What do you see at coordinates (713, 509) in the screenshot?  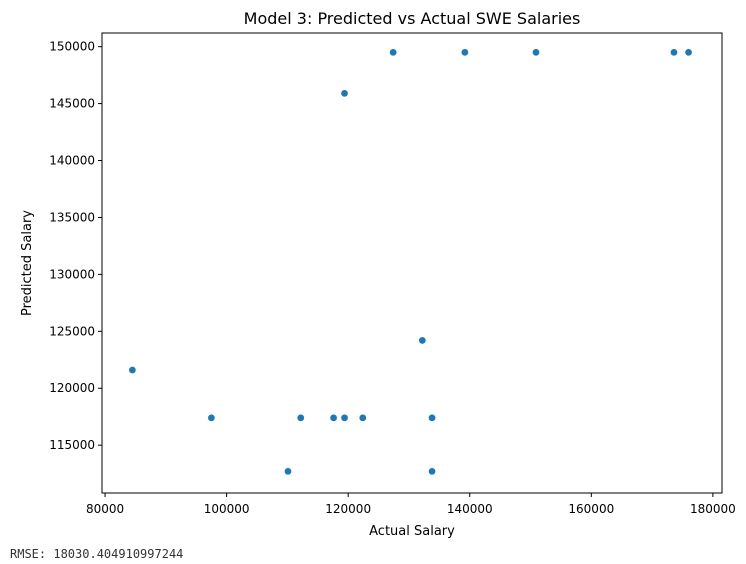 I see `x-tick-label: 180000` at bounding box center [713, 509].